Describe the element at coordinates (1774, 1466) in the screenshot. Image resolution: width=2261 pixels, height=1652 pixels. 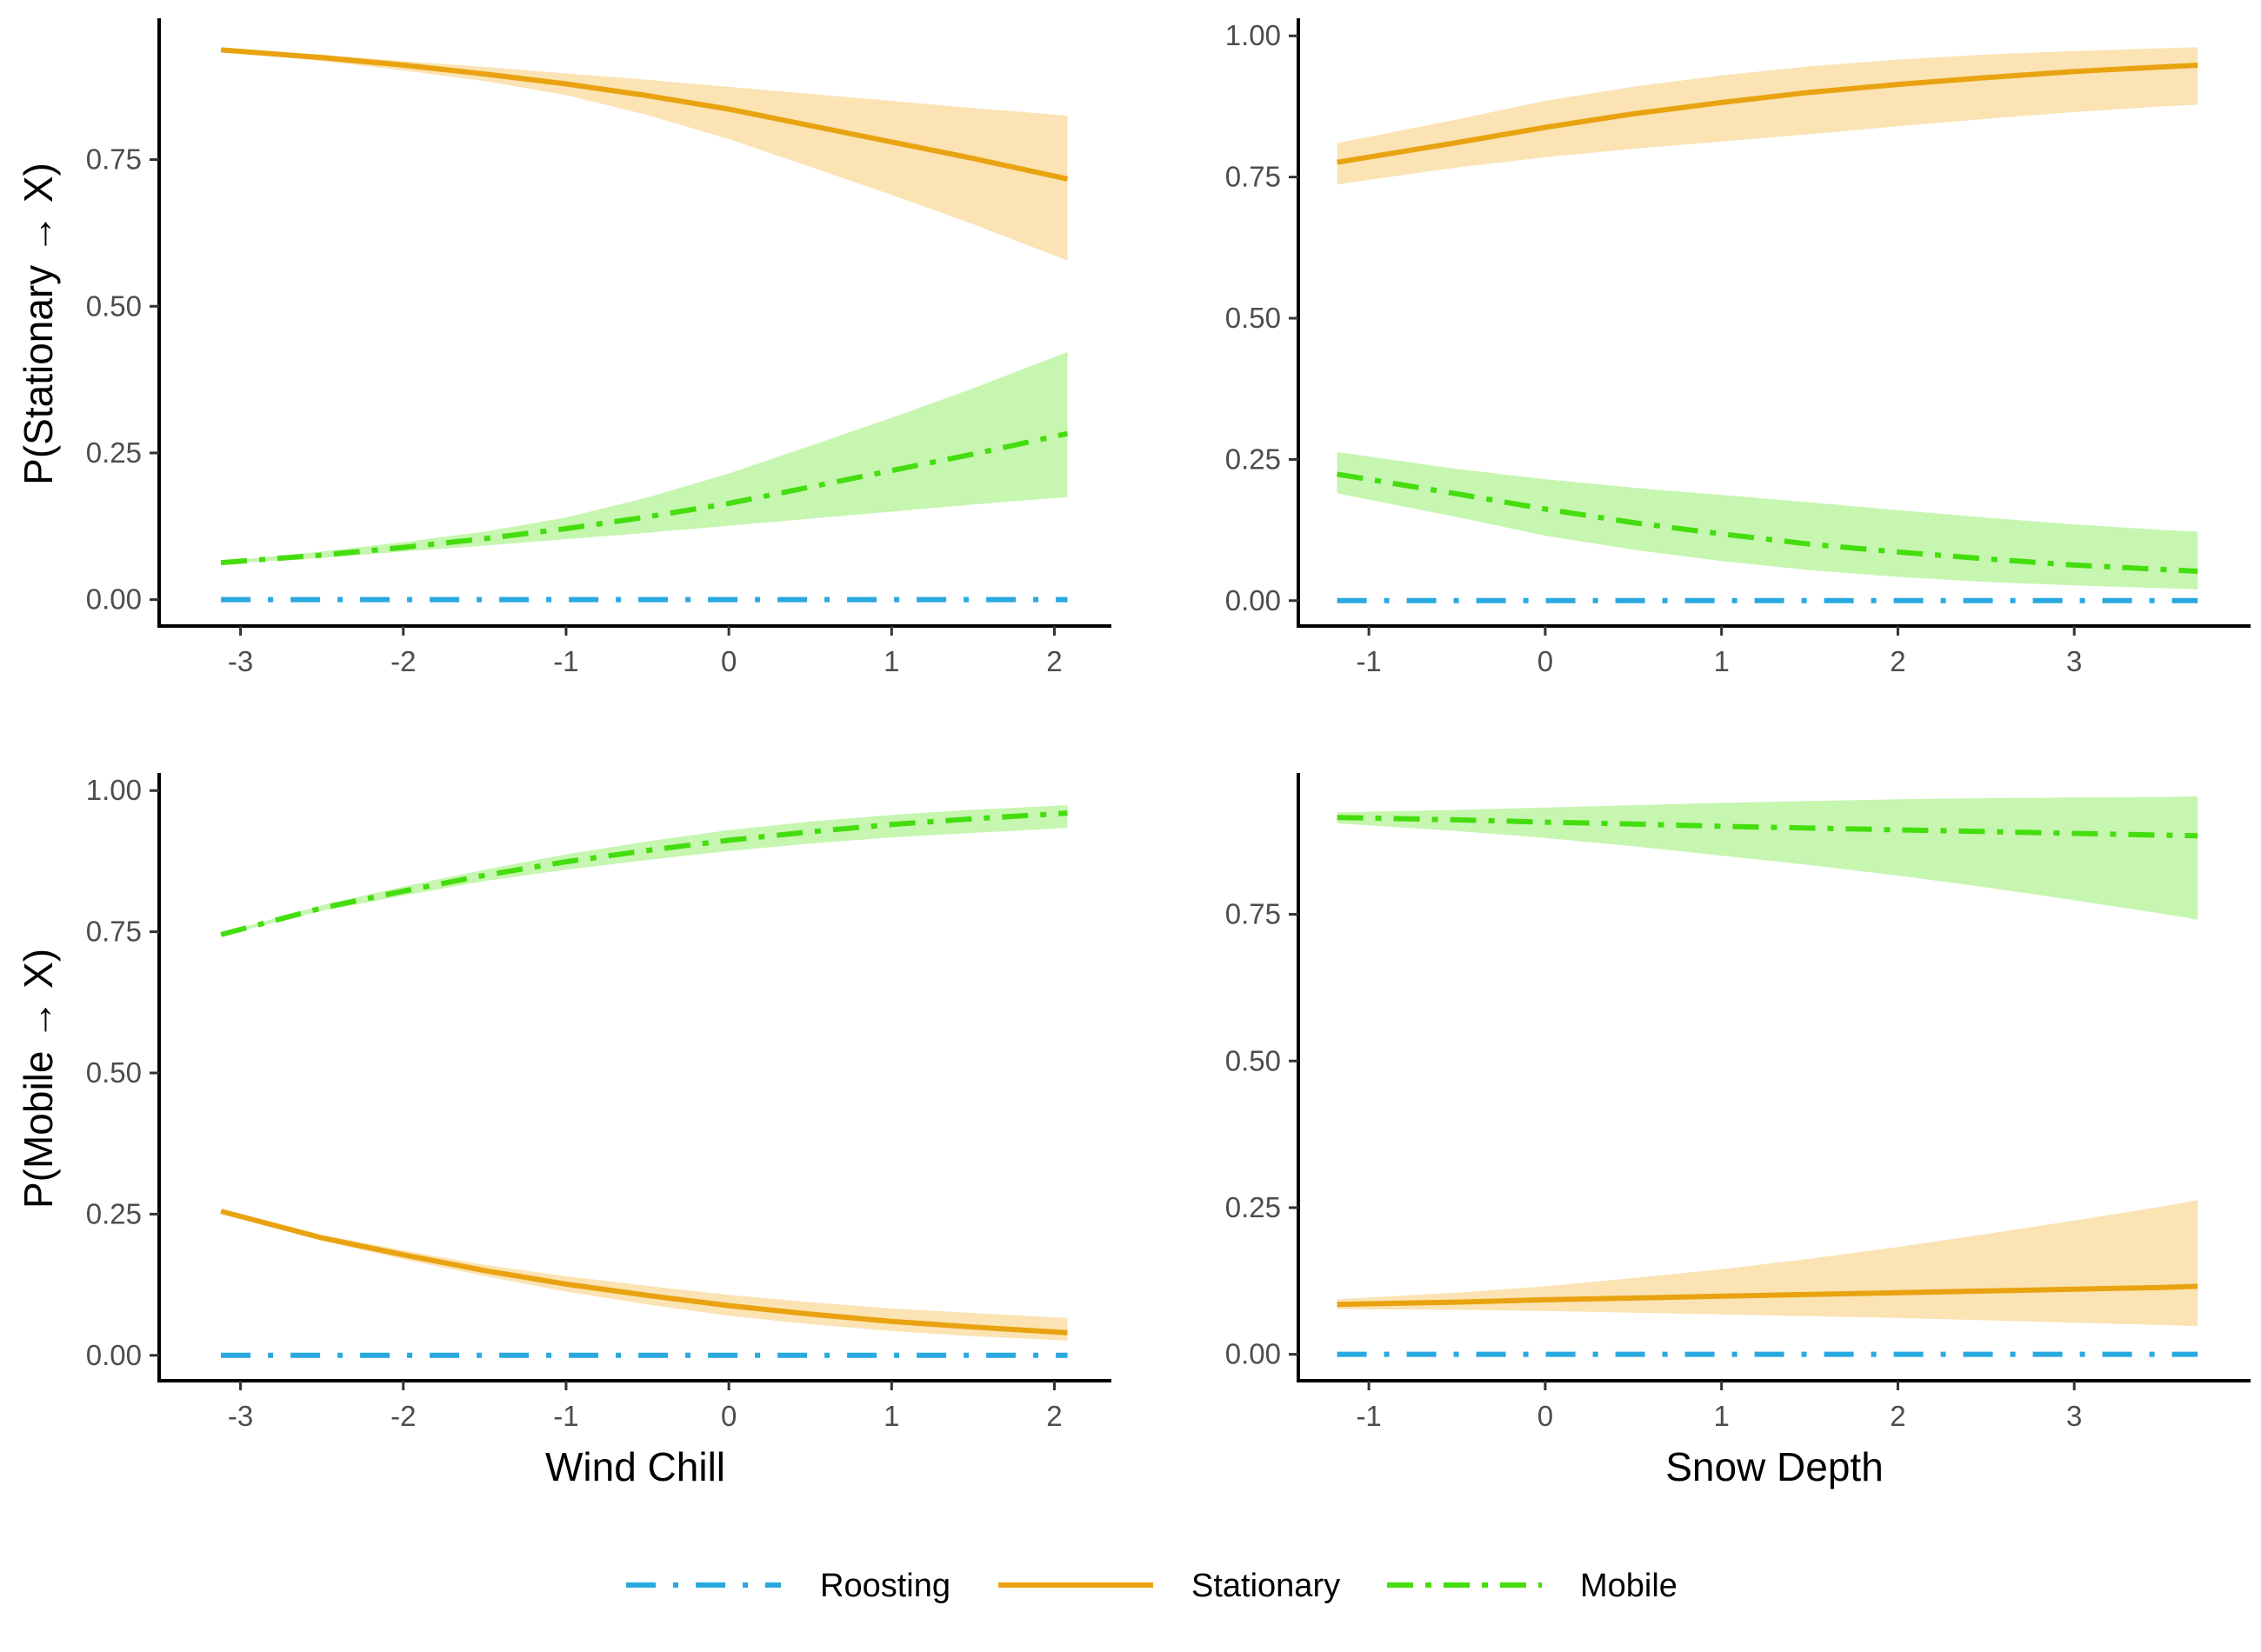
I see `x-axis-title: Snow Depth` at that location.